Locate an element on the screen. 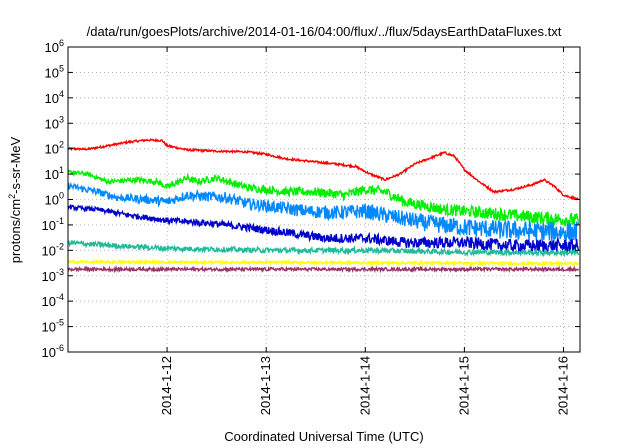 The height and width of the screenshot is (448, 640). y-tick-label: 10⁴ is located at coordinates (54, 97).